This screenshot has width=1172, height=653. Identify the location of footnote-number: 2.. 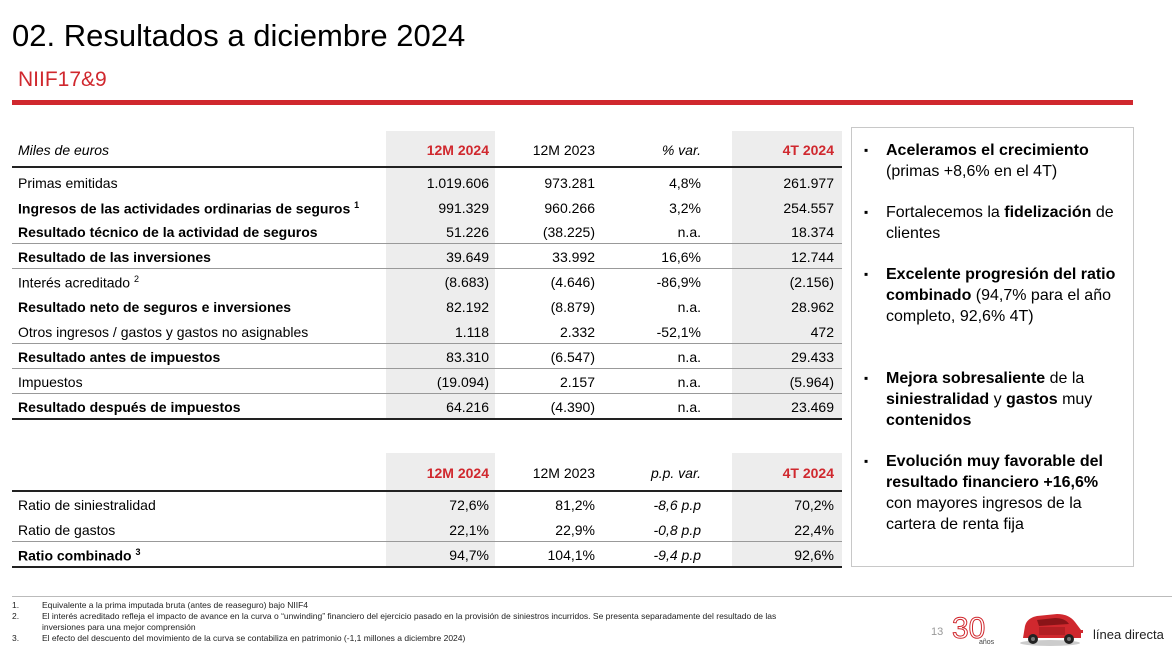
(16, 616).